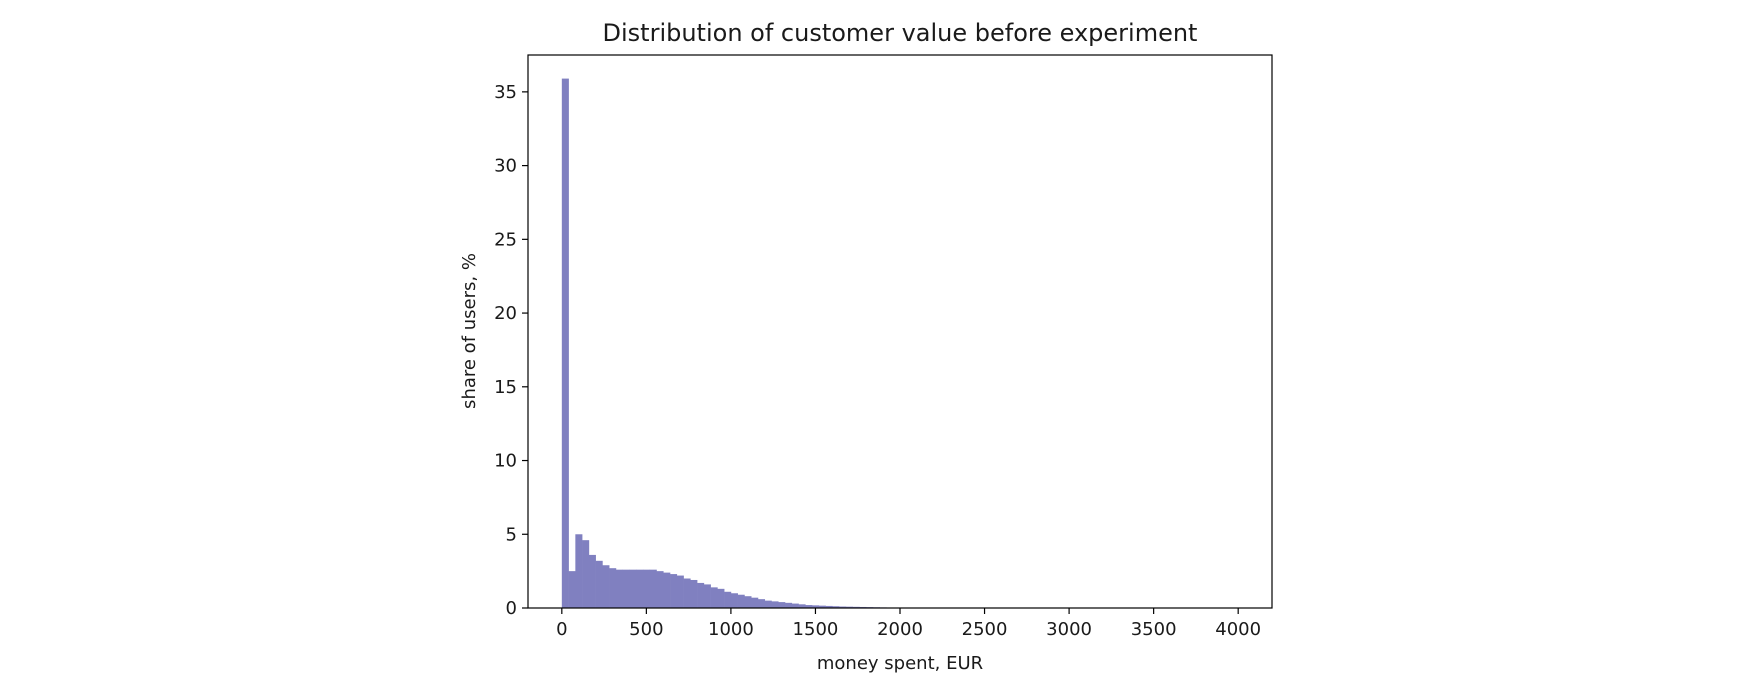  What do you see at coordinates (505, 166) in the screenshot?
I see `y-tick-label: 30` at bounding box center [505, 166].